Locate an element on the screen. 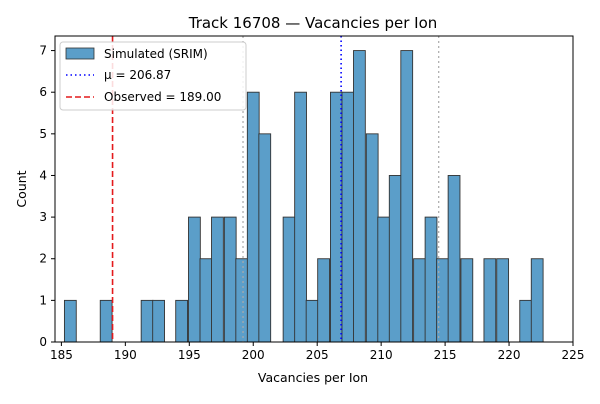  x-tick-label: 215 is located at coordinates (445, 355).